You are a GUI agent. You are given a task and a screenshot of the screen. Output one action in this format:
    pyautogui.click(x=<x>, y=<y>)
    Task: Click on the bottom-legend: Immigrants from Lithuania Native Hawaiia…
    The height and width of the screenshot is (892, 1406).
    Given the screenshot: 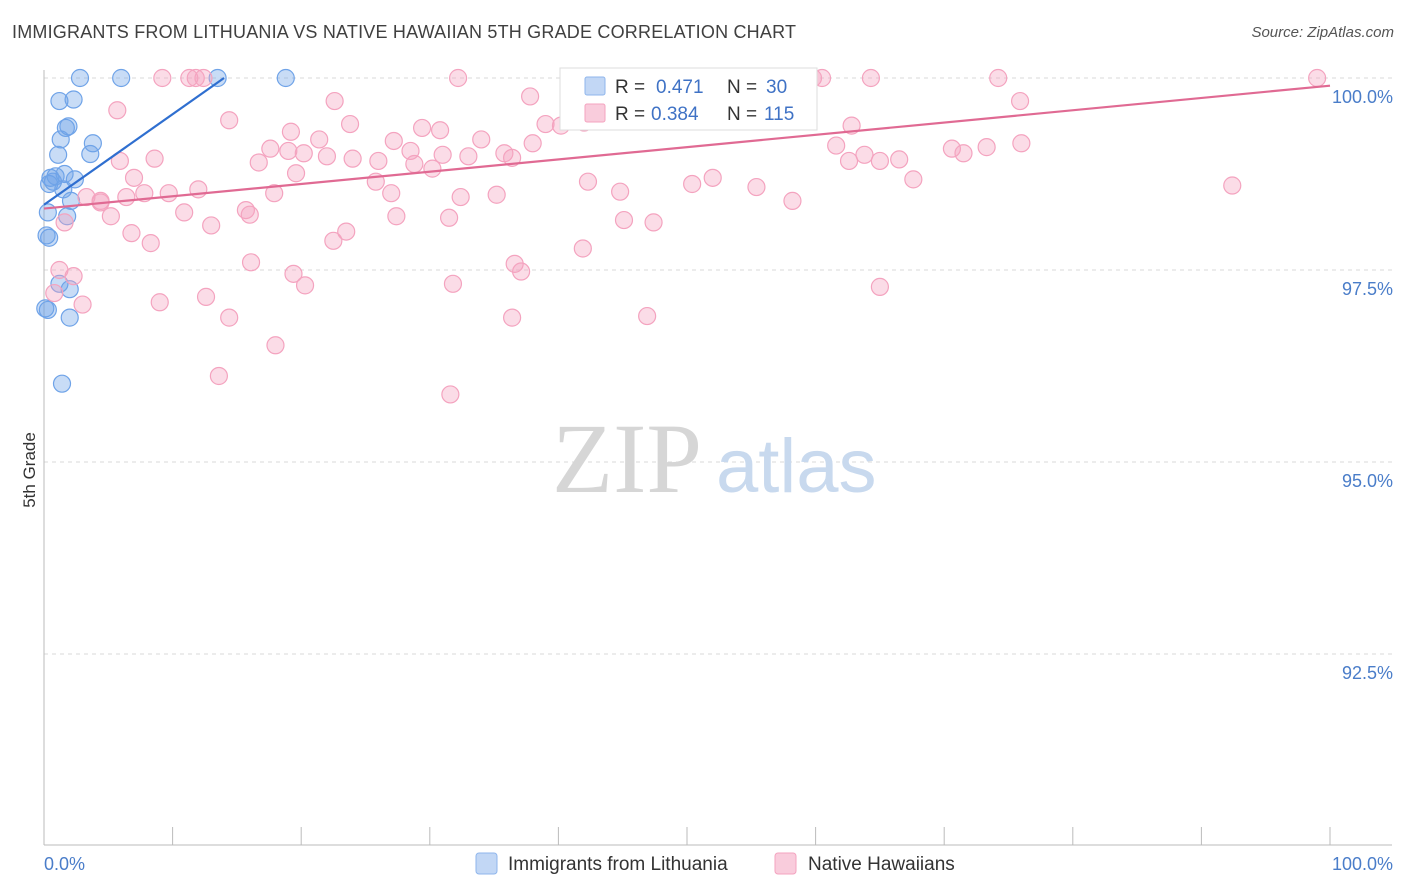 What is the action you would take?
    pyautogui.click(x=715, y=863)
    